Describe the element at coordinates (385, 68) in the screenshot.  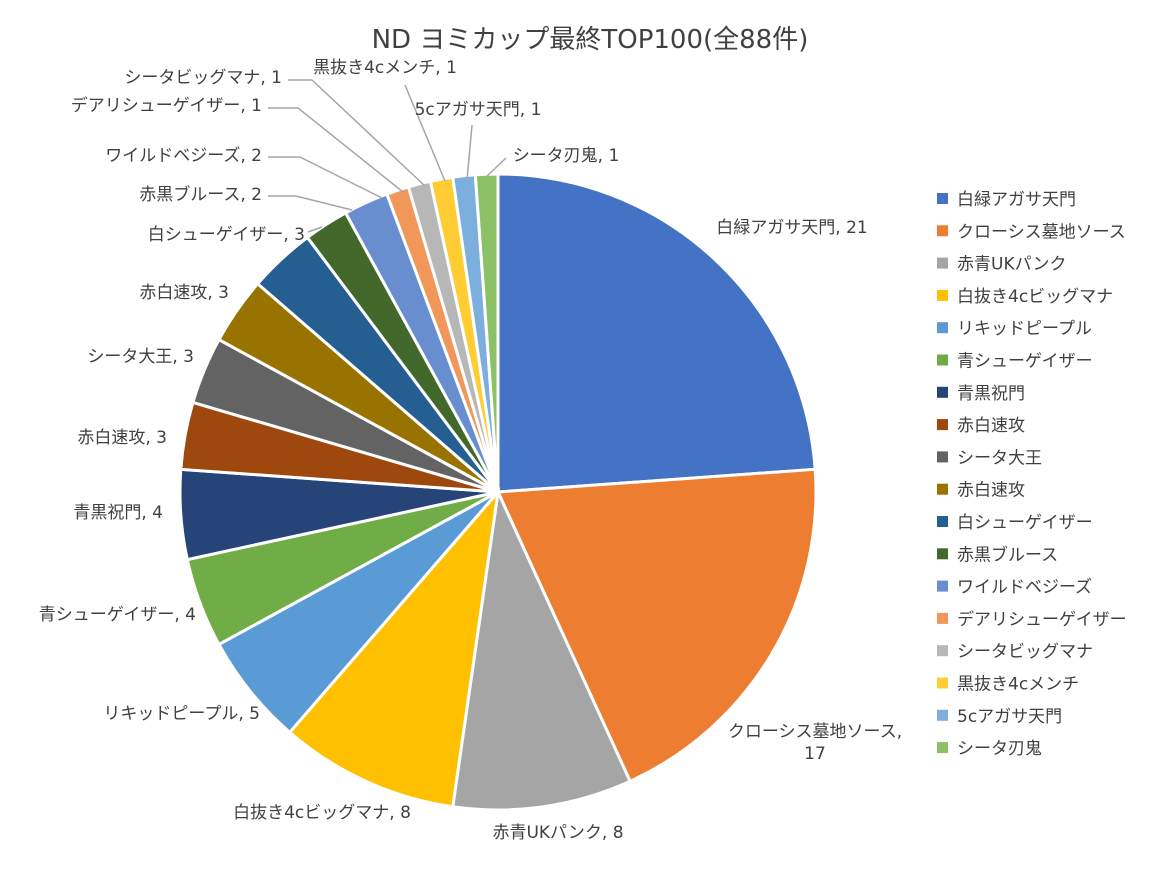
I see `data-label-16: 黒抜き4cメンチ, 1` at that location.